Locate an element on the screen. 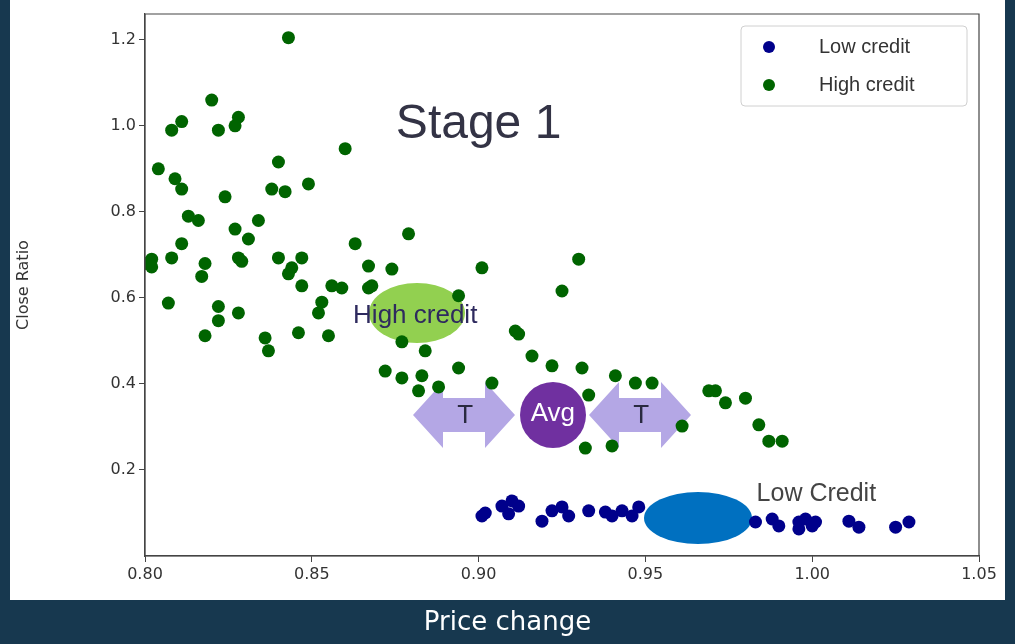 The width and height of the screenshot is (1015, 644). x-tick-label: 0.80 is located at coordinates (145, 573).